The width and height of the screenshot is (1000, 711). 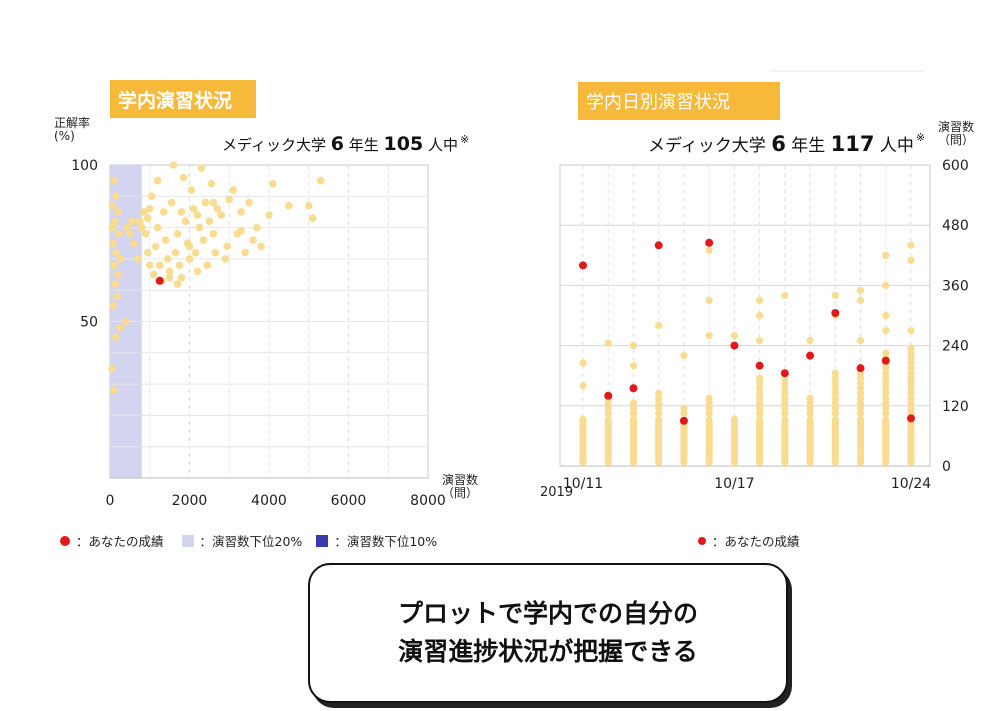 I want to click on legend-bottom20-swatch, so click(x=187, y=540).